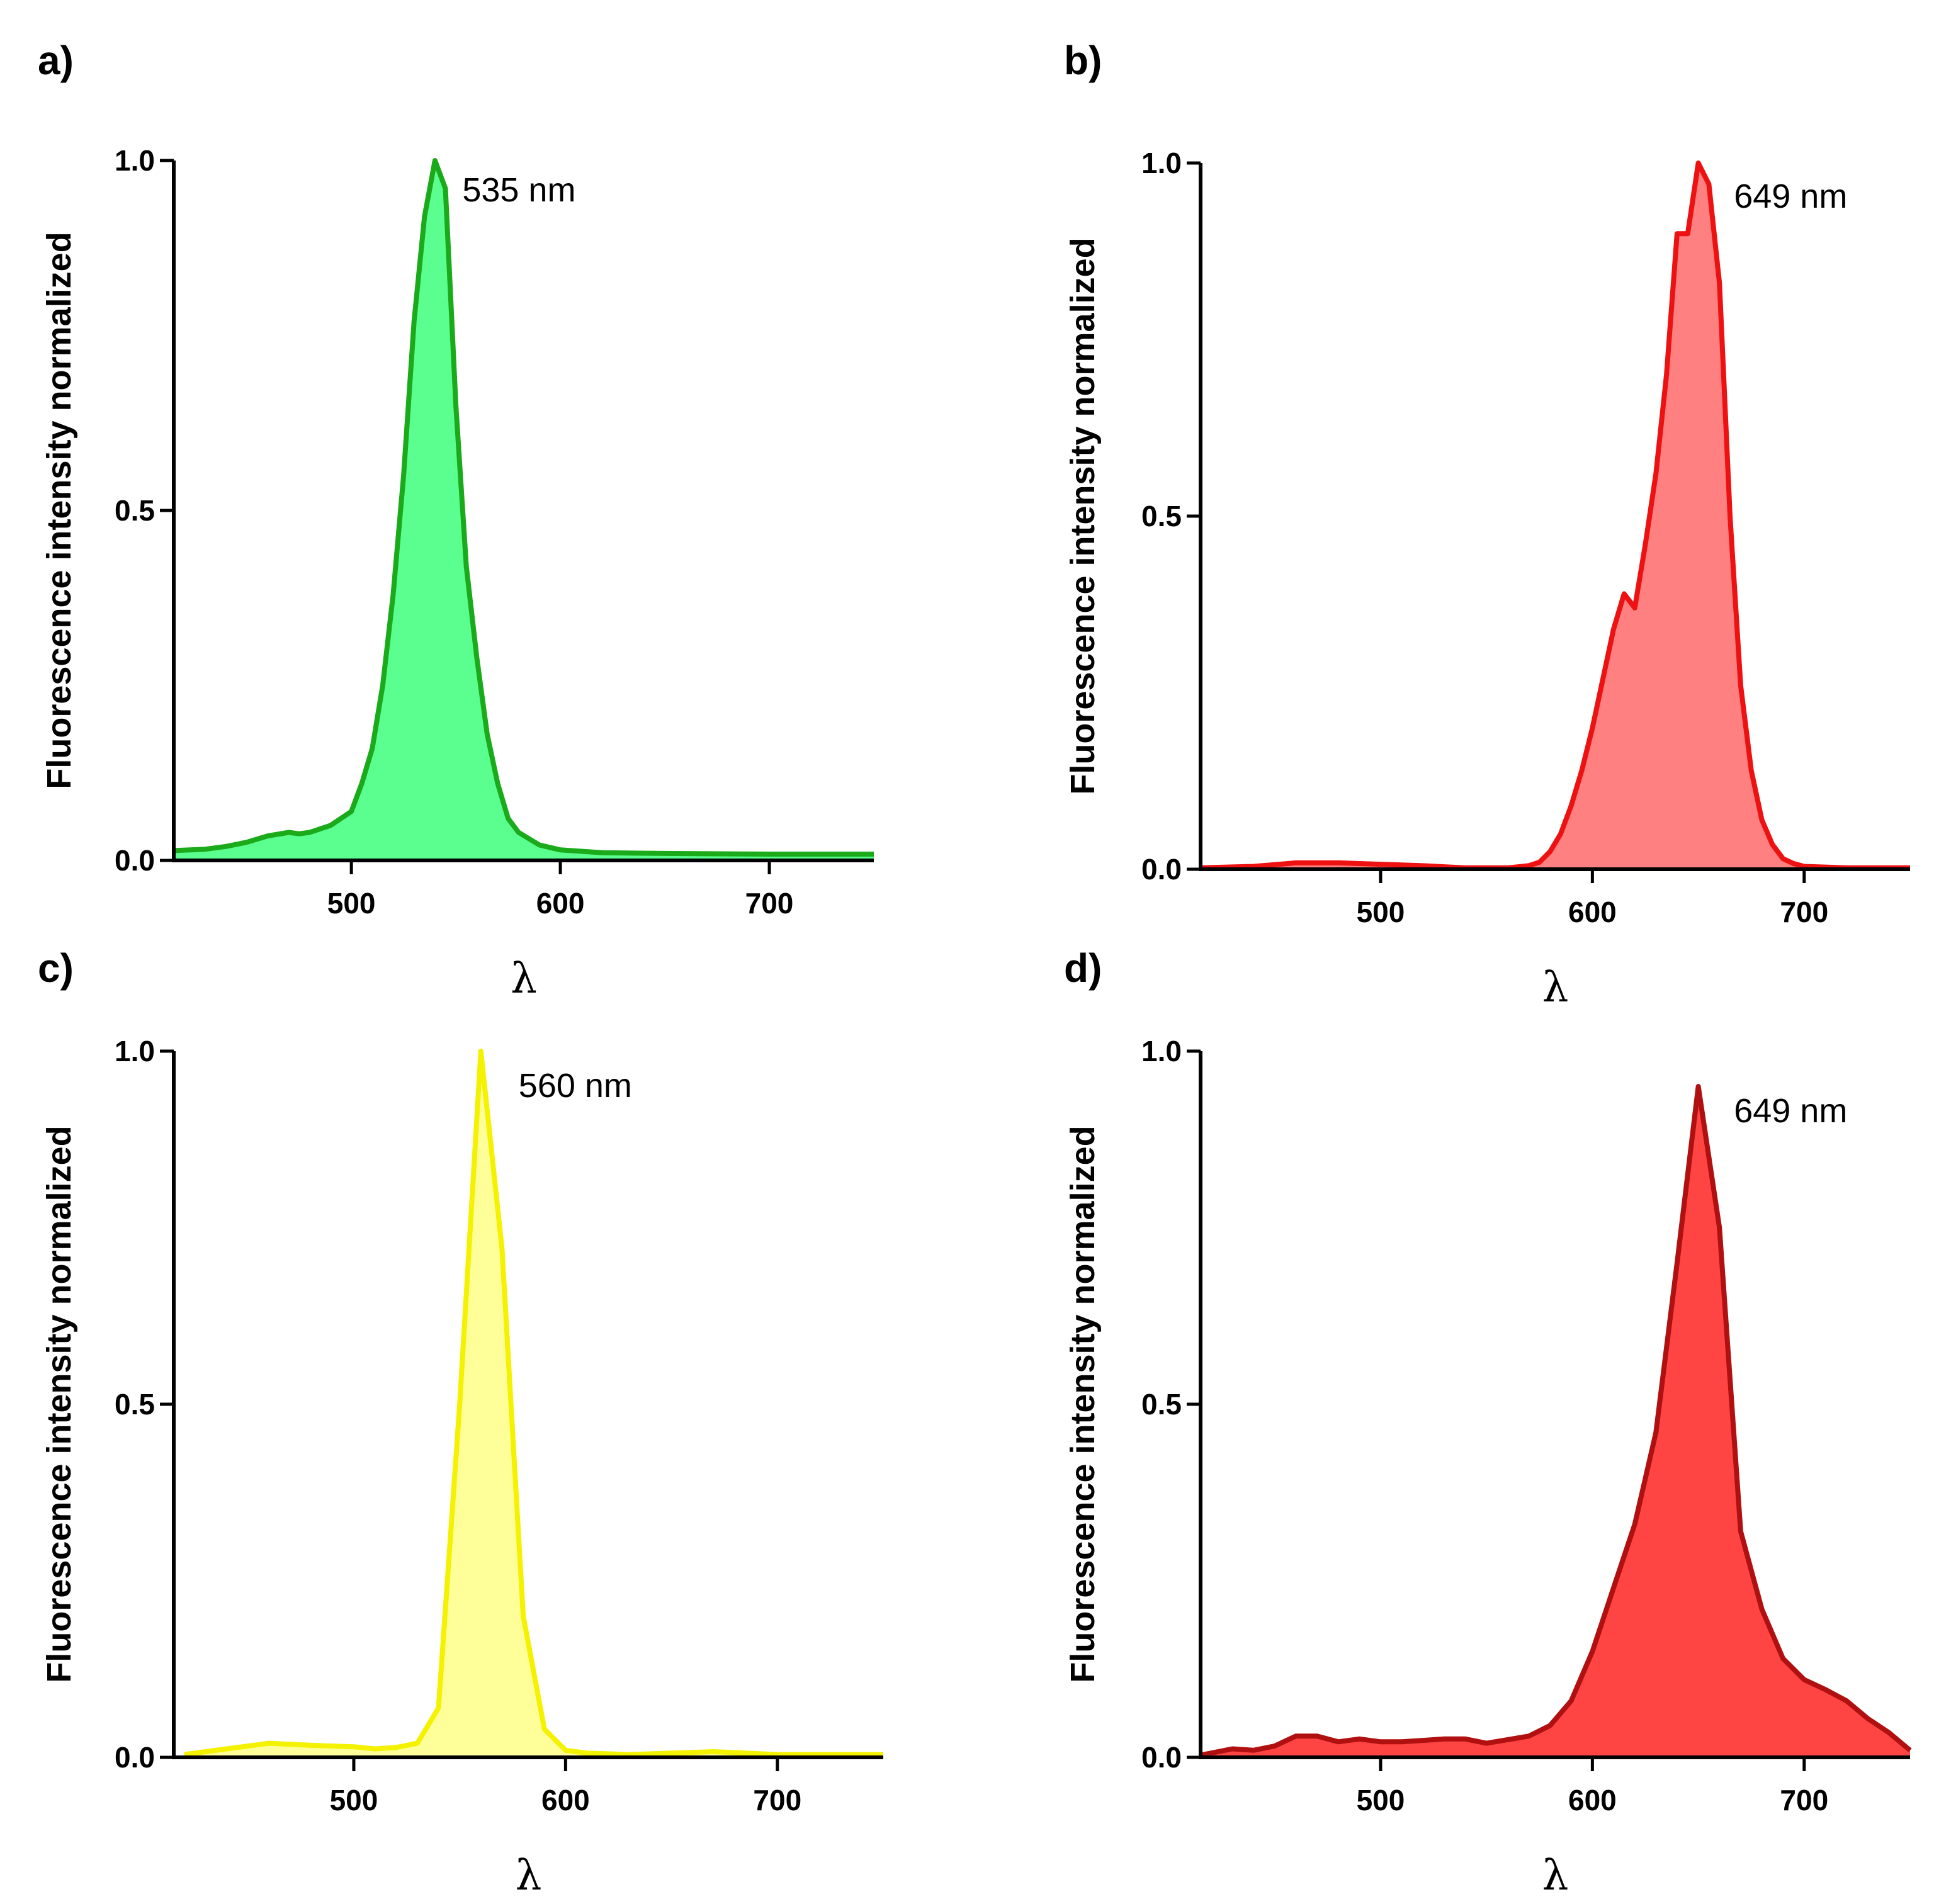 Image resolution: width=1934 pixels, height=1904 pixels. What do you see at coordinates (1555, 987) in the screenshot?
I see `x-axis-title-b: λ` at bounding box center [1555, 987].